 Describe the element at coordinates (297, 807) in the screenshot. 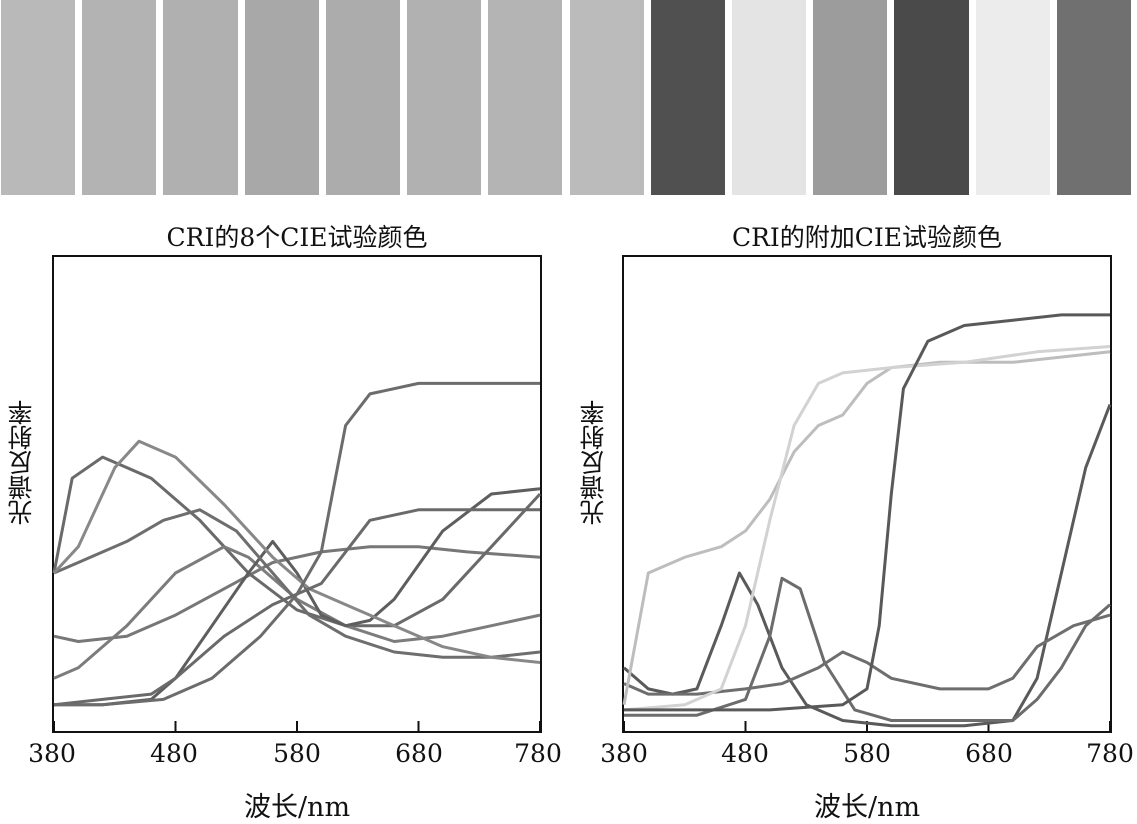

I see `x-axis-label-left: 波长/nm` at that location.